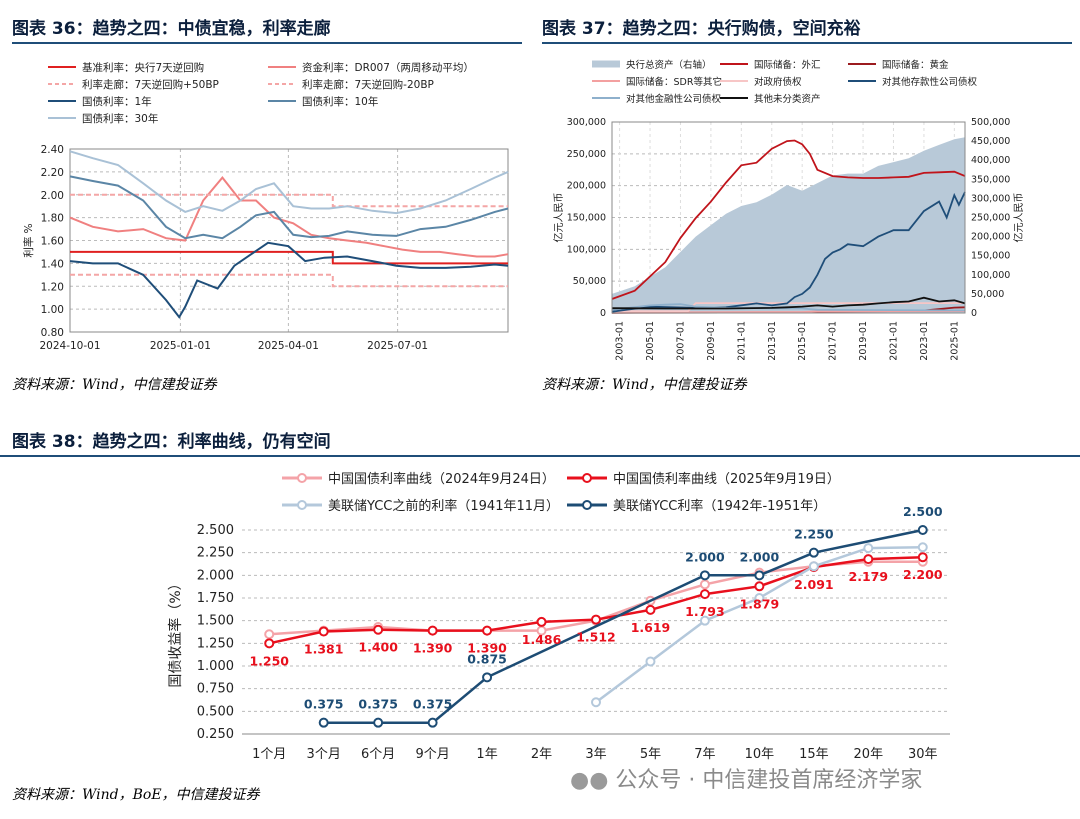 Image resolution: width=1080 pixels, height=819 pixels. I want to click on c38-legend-label: 中国国债利率曲线（2025年9月19日）, so click(726, 479).